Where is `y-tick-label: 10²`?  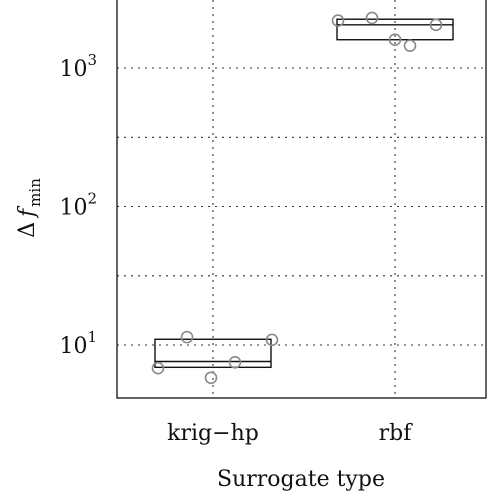 y-tick-label: 10² is located at coordinates (78, 205).